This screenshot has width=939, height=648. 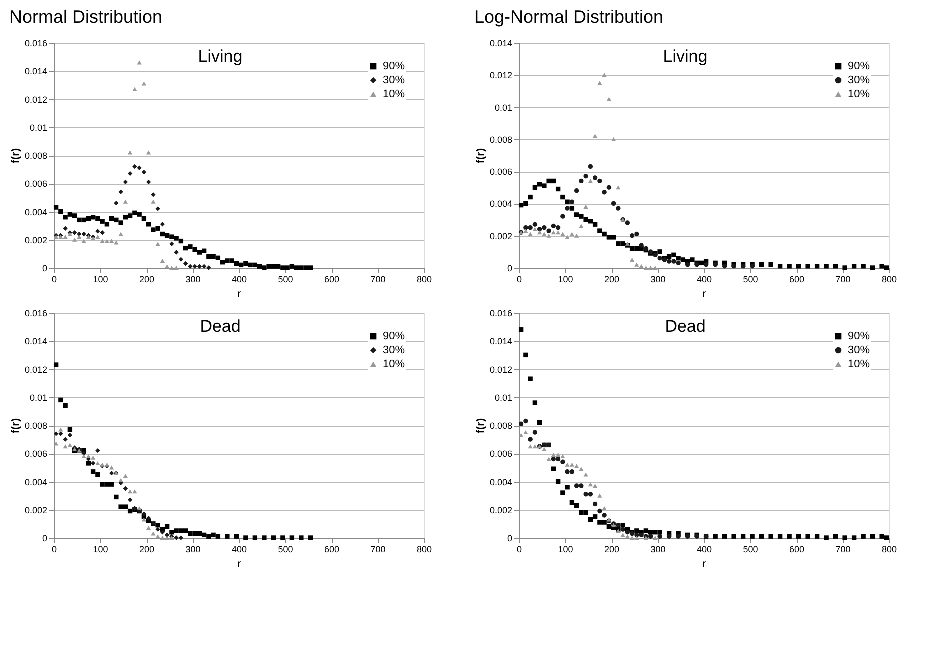 I want to click on chart-title: Normal Distribution, so click(x=86, y=17).